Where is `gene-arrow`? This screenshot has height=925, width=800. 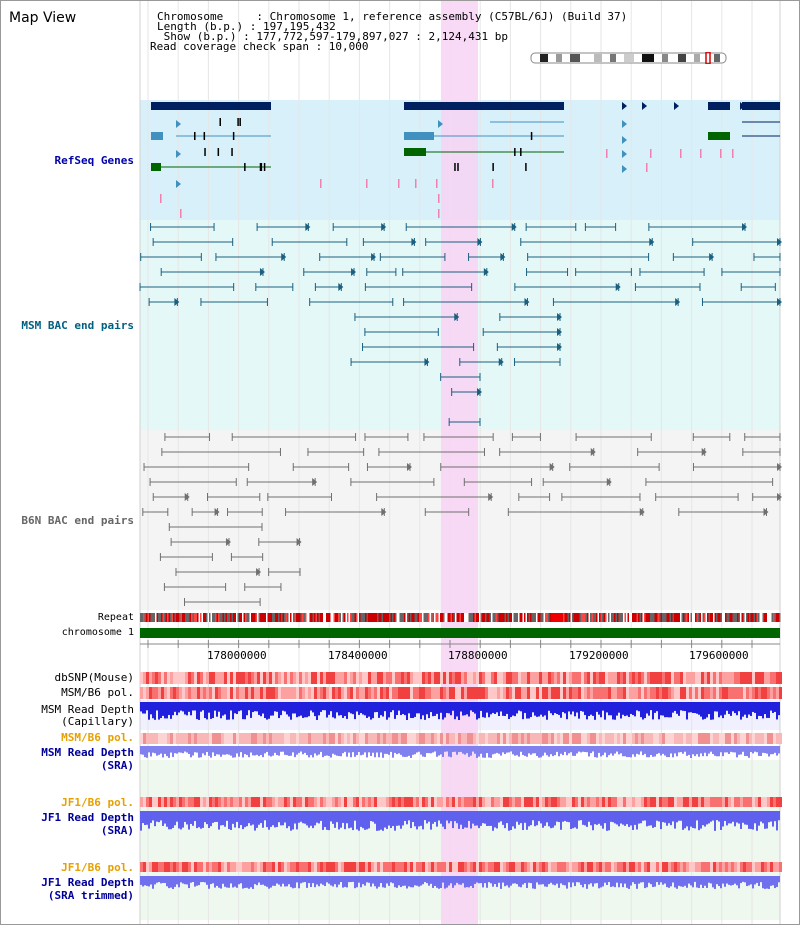 gene-arrow is located at coordinates (624, 154).